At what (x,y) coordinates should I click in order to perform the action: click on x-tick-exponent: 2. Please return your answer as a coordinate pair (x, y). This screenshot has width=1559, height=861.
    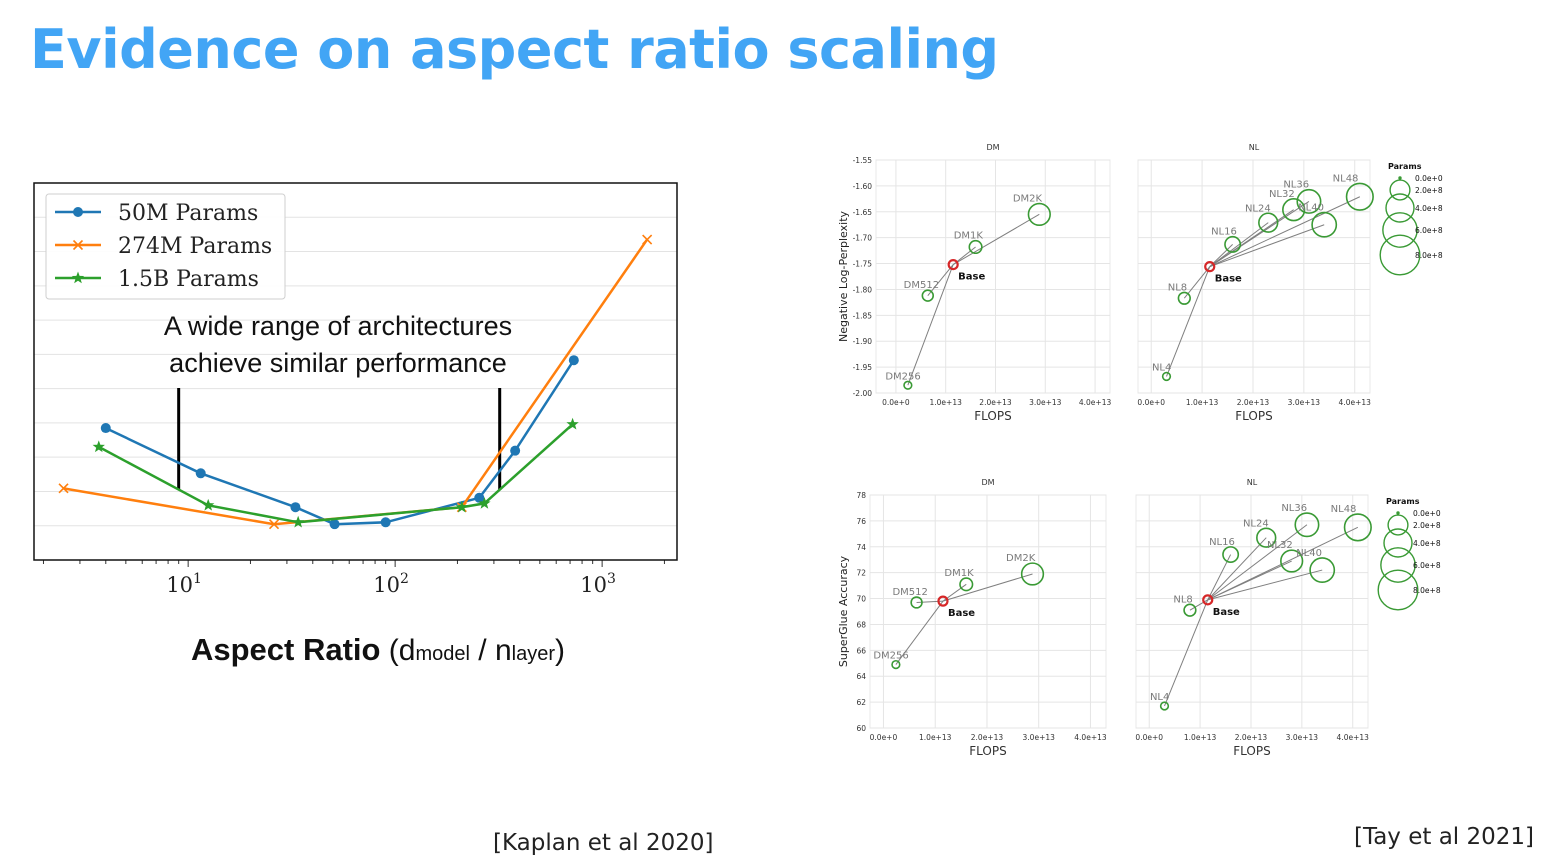
    Looking at the image, I should click on (404, 579).